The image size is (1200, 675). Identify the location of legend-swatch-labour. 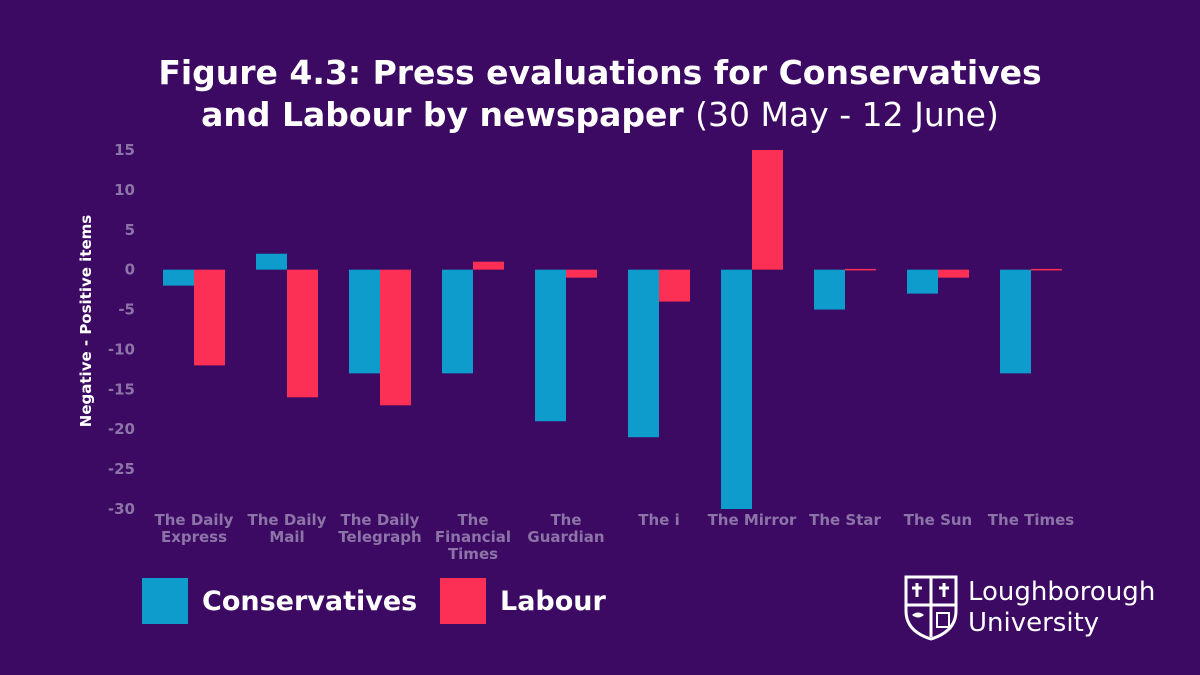
(463, 601).